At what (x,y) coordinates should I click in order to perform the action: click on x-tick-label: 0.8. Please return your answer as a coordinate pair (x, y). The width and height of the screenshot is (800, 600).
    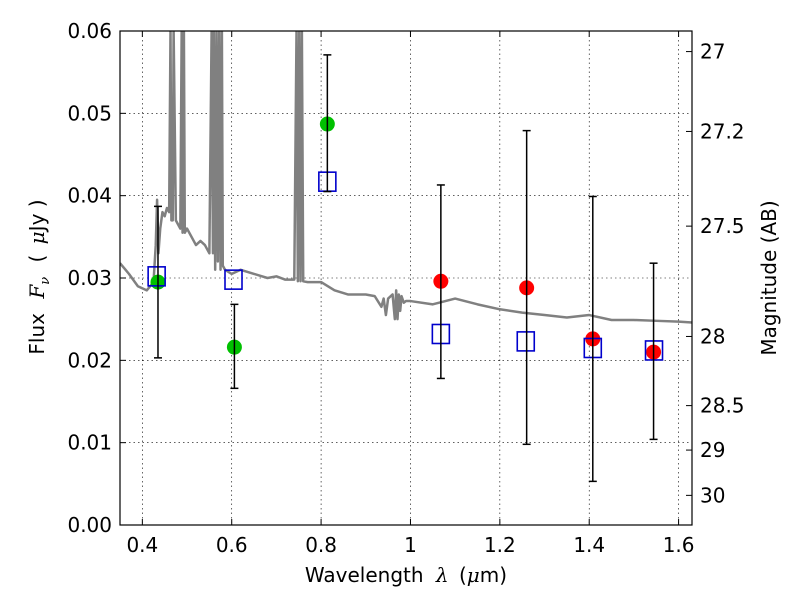
    Looking at the image, I should click on (321, 545).